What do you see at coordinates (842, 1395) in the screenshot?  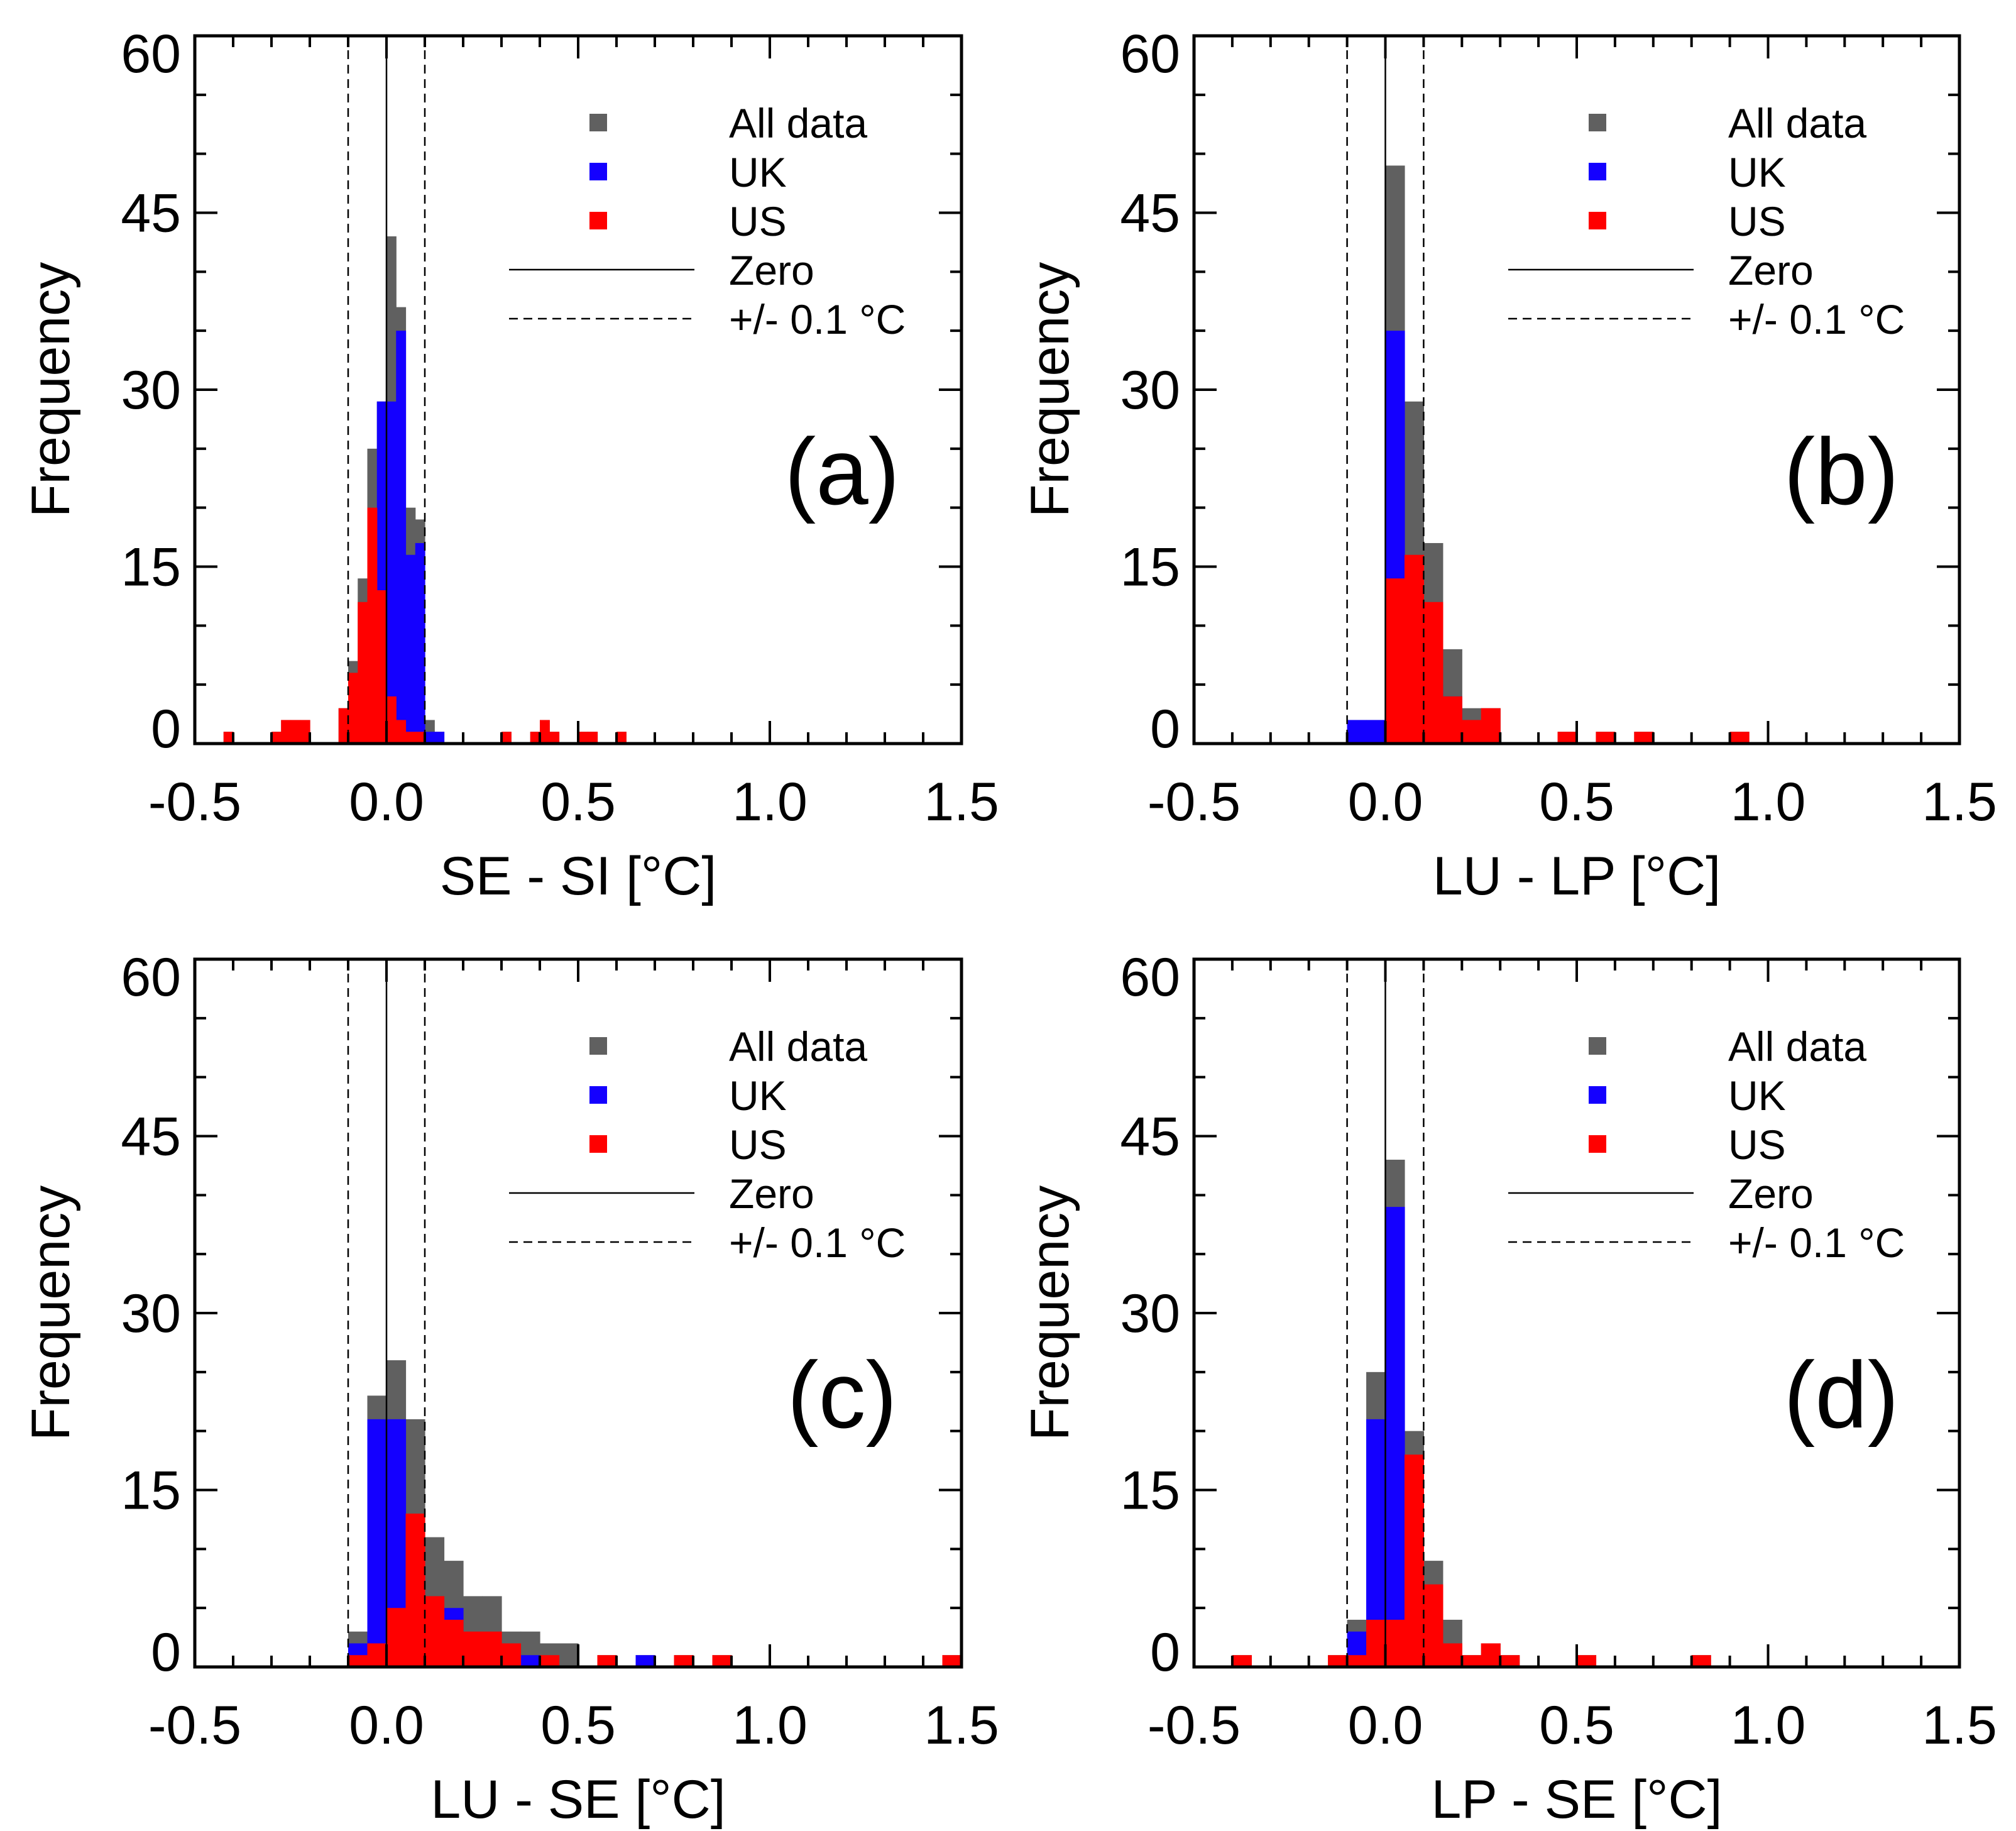 I see `panel-label: (c)` at bounding box center [842, 1395].